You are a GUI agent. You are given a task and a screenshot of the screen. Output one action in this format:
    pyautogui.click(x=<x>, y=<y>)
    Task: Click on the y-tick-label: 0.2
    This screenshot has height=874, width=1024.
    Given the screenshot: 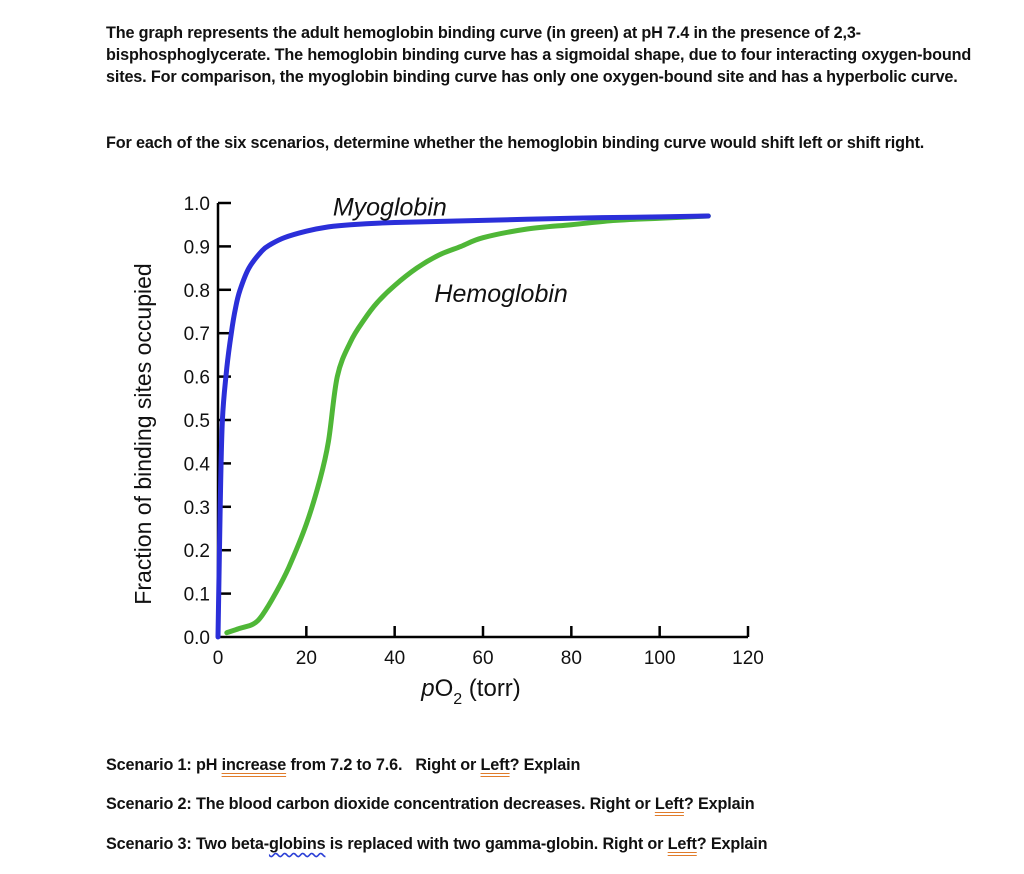 What is the action you would take?
    pyautogui.click(x=197, y=551)
    